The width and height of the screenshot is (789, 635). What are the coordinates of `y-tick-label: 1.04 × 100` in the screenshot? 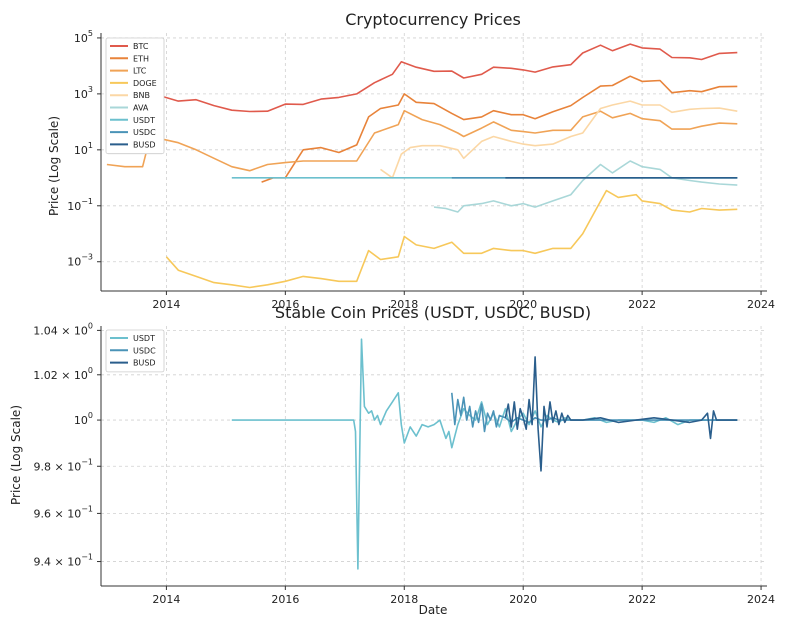 It's located at (63, 329).